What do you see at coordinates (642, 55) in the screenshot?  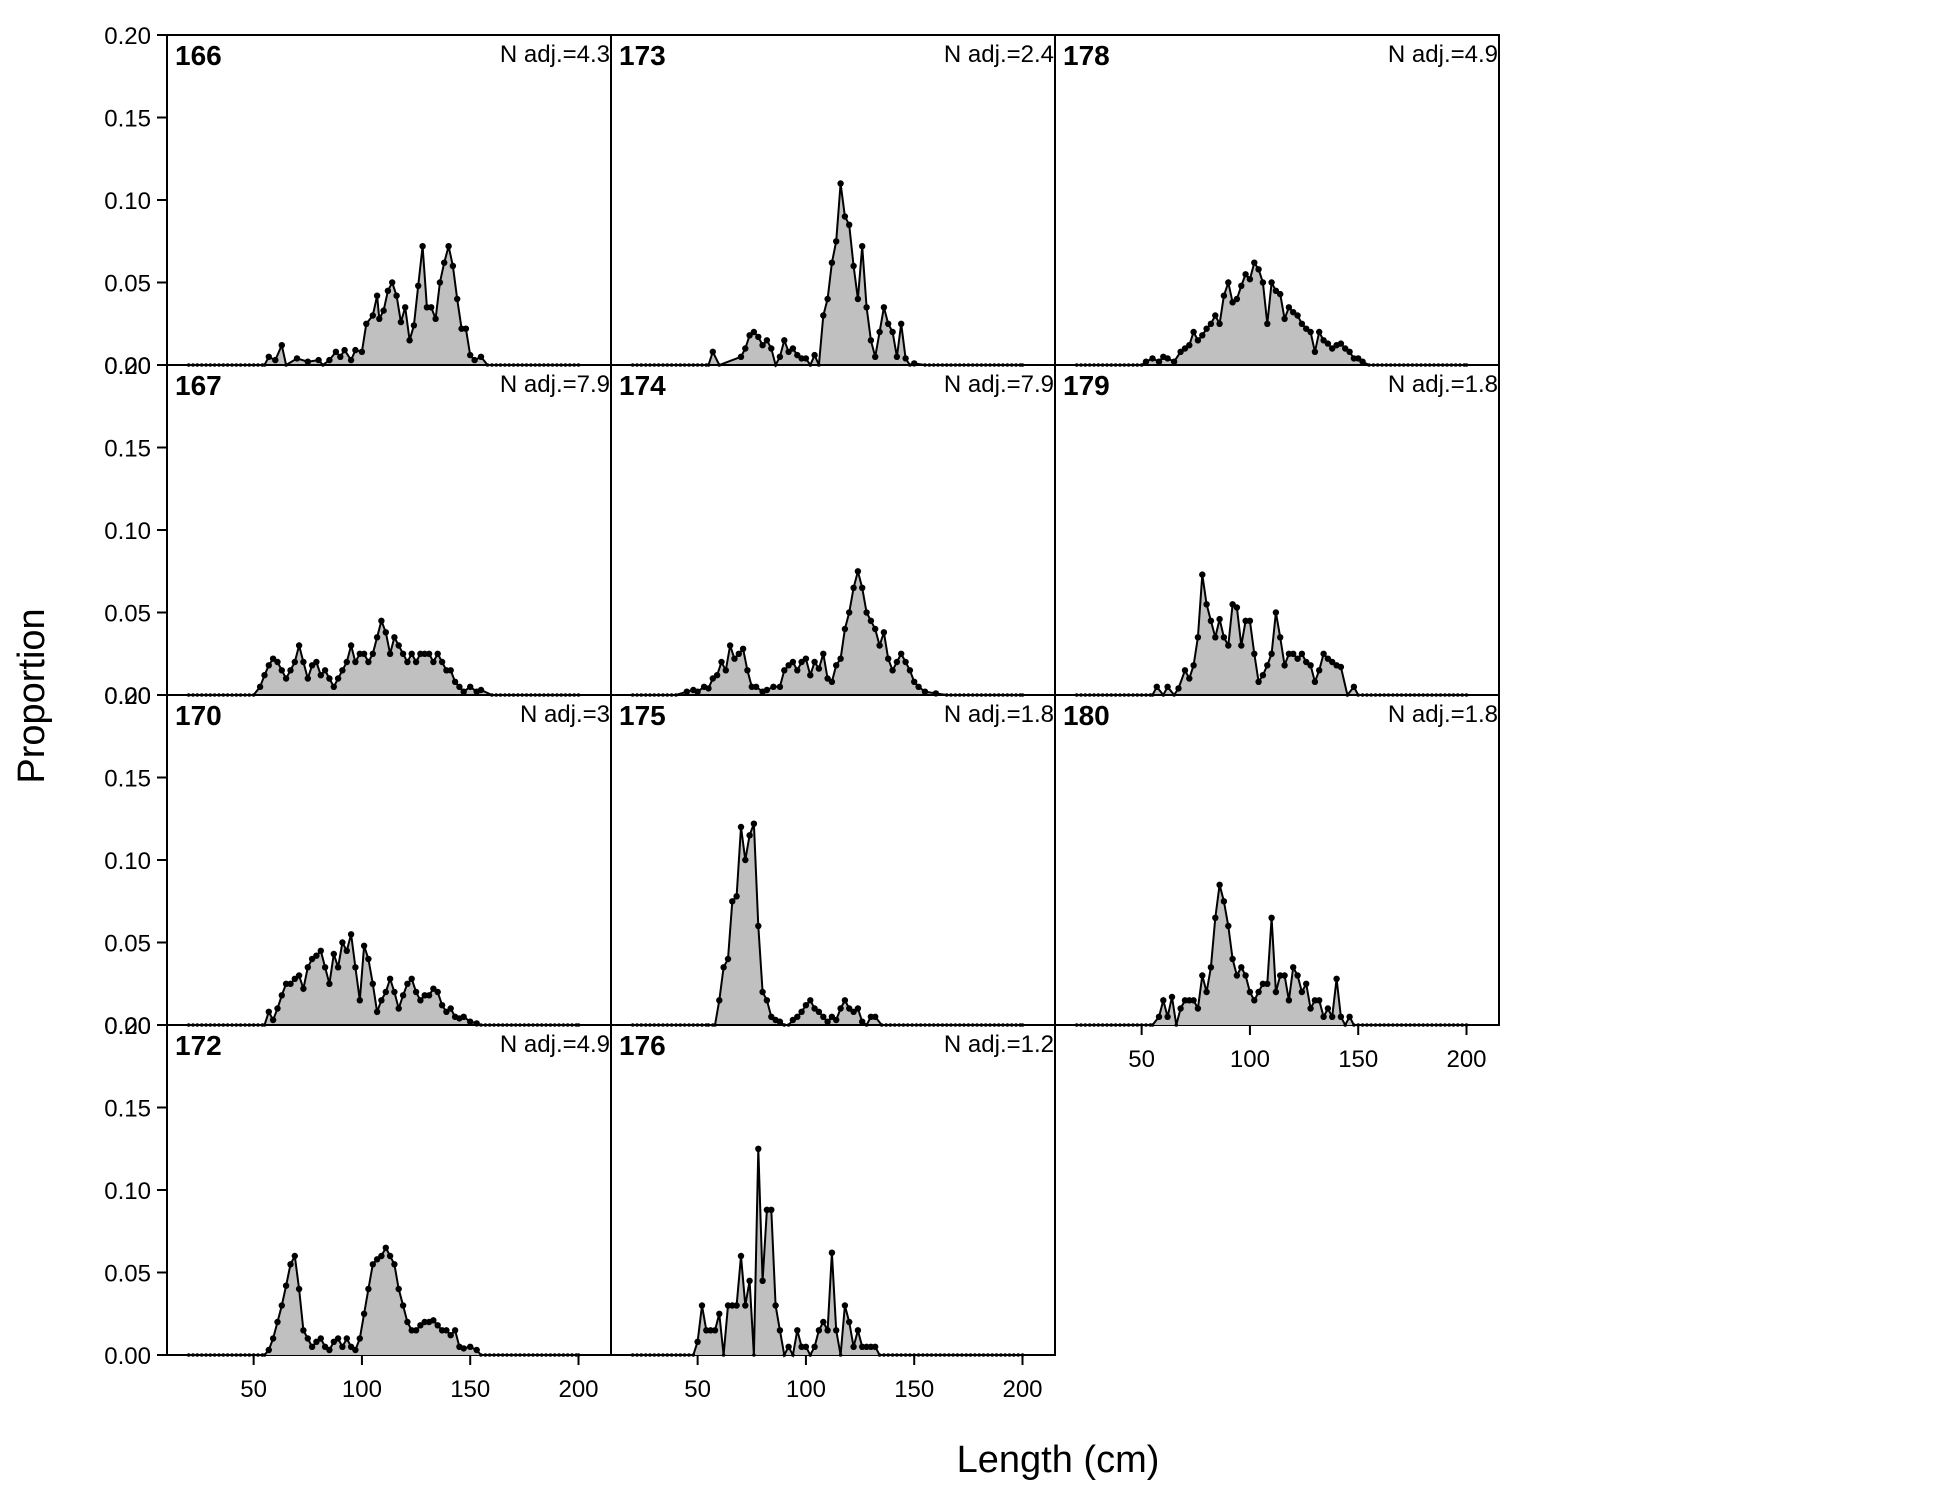 I see `panel-id-label: 173` at bounding box center [642, 55].